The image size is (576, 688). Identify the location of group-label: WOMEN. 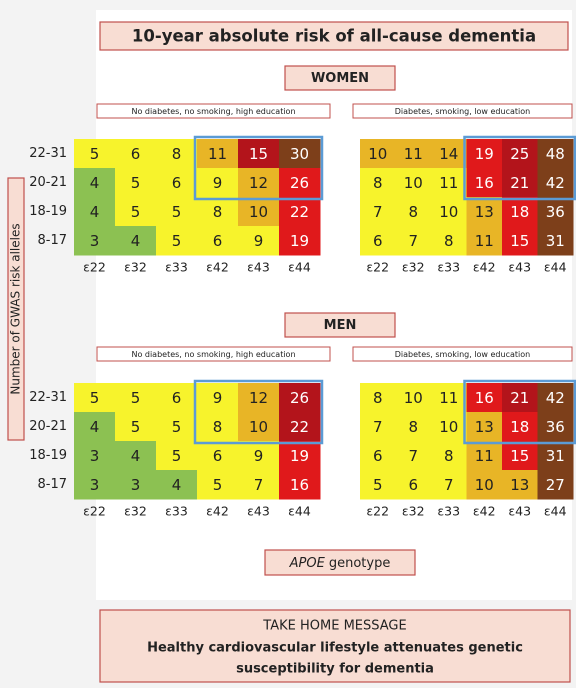
(340, 78).